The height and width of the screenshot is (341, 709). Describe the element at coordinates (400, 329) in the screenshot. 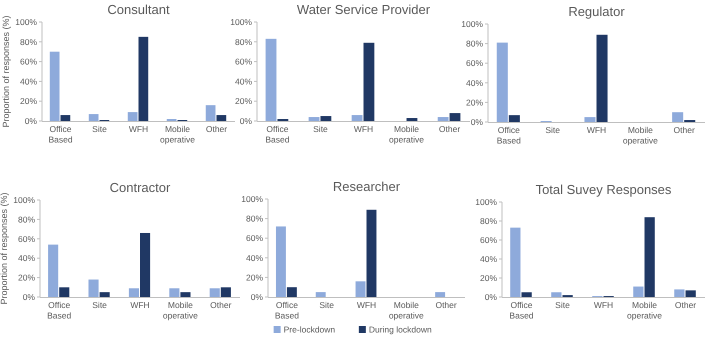

I see `legend-label: During lockdown` at that location.